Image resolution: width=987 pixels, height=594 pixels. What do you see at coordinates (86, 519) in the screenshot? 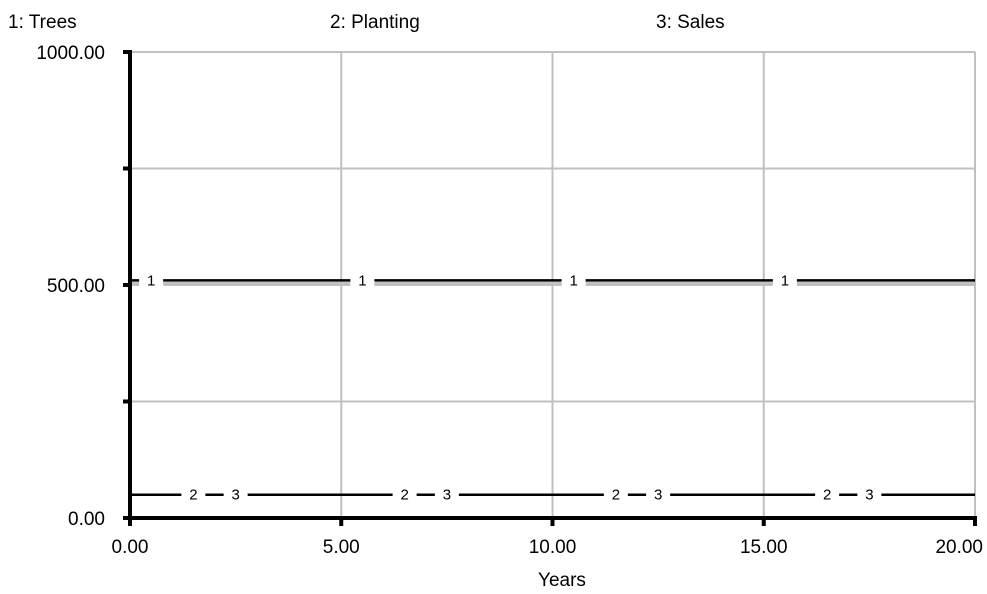
I see `y-tick-label: 0.00` at bounding box center [86, 519].